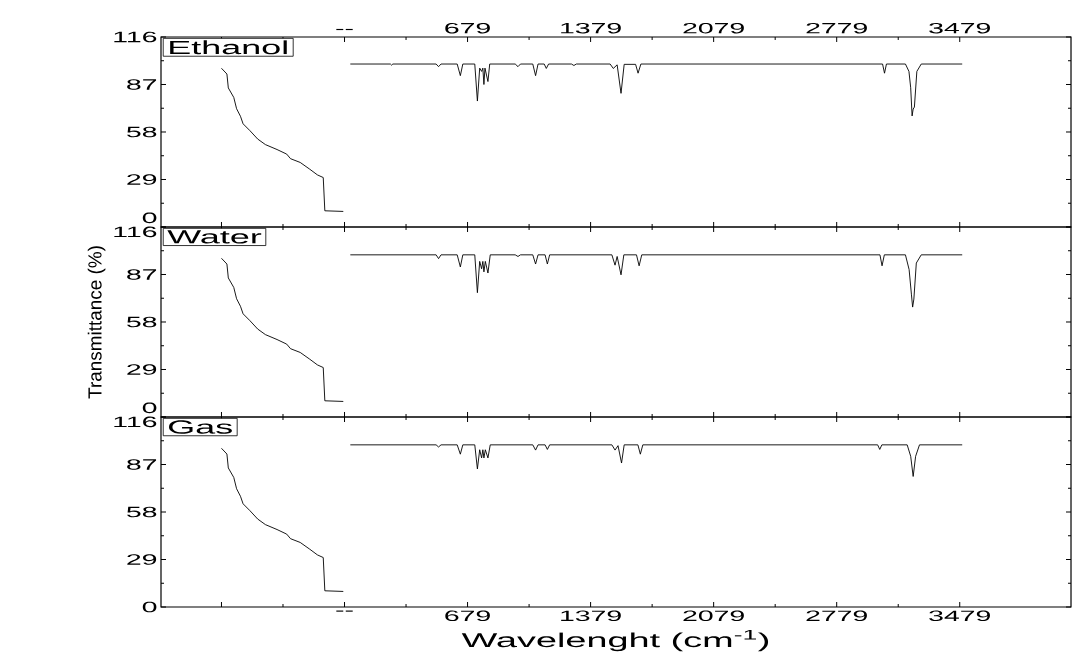 This screenshot has height=668, width=1073. What do you see at coordinates (344, 611) in the screenshot?
I see `x-tick-label: --` at bounding box center [344, 611].